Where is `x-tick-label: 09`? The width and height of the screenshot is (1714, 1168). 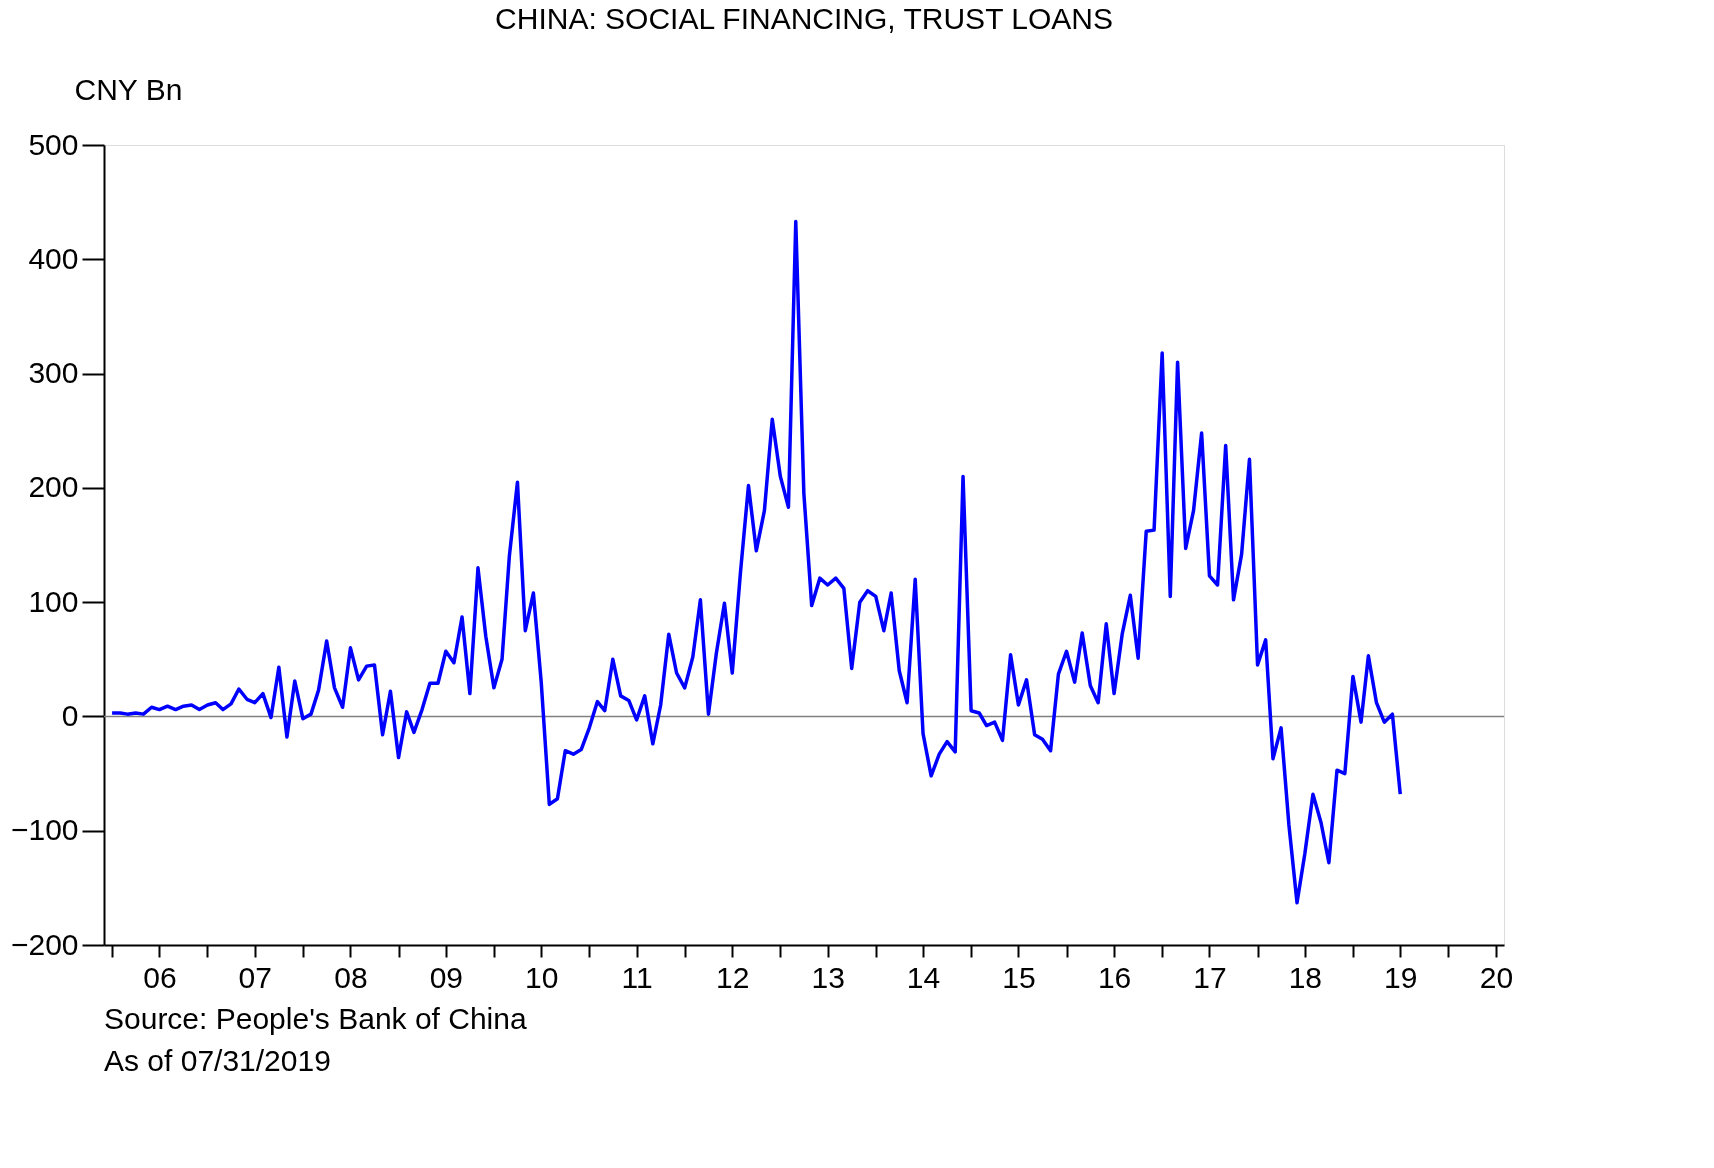 x-tick-label: 09 is located at coordinates (446, 977).